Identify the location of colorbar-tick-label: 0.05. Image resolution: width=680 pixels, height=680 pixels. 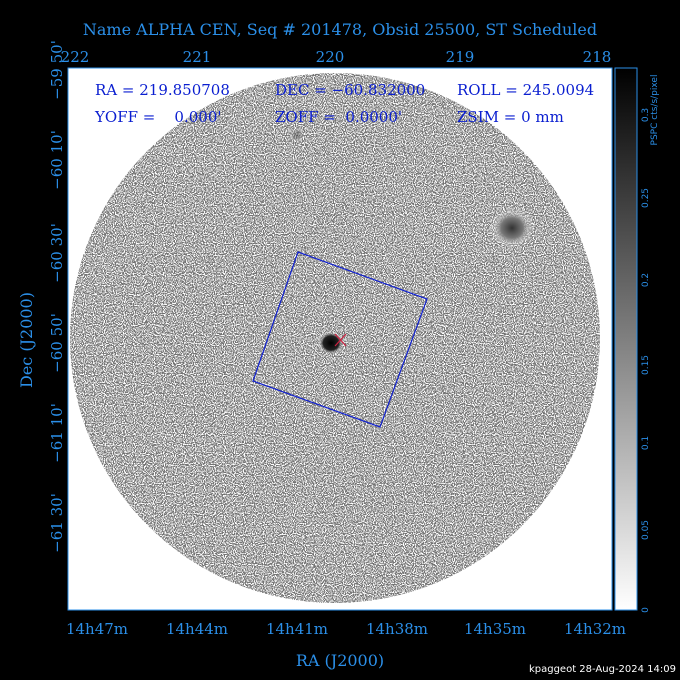
(646, 530).